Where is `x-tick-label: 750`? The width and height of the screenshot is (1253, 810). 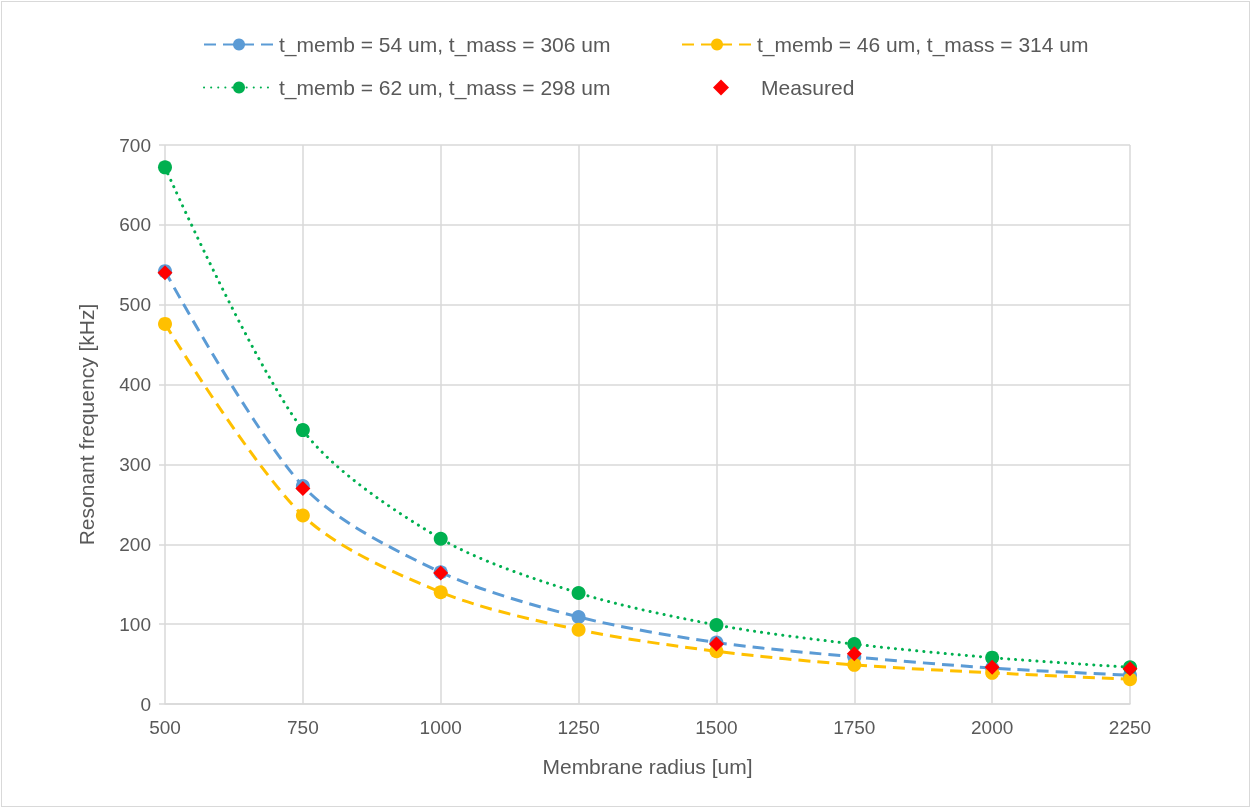
x-tick-label: 750 is located at coordinates (303, 727).